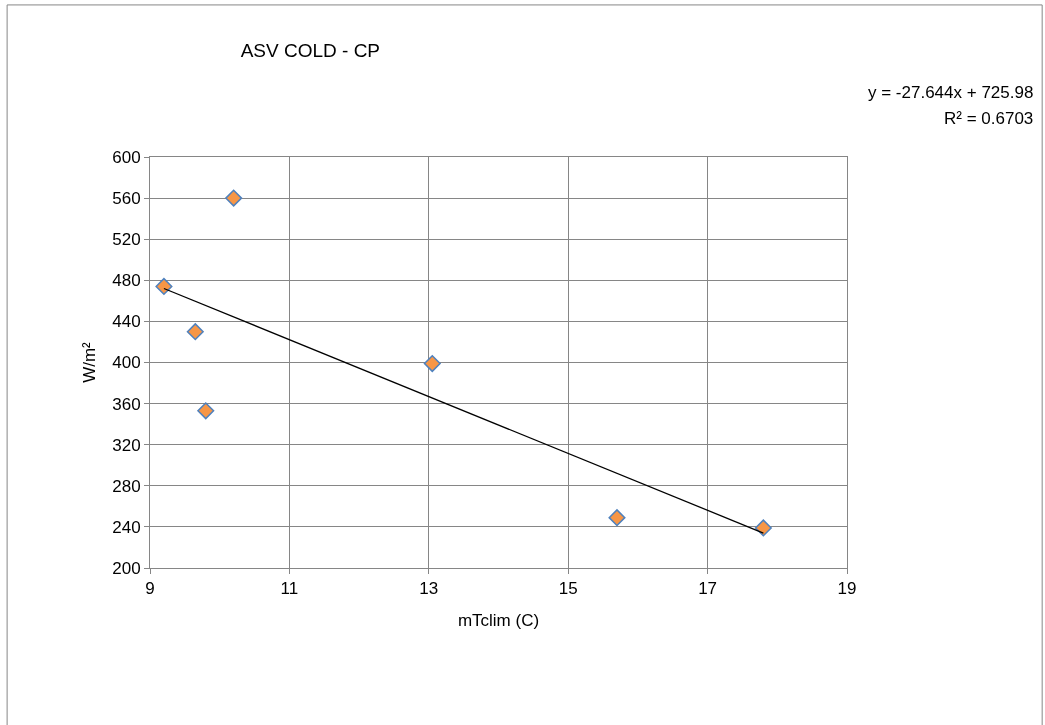 Image resolution: width=1045 pixels, height=725 pixels. I want to click on y-tick-label: 440, so click(126, 322).